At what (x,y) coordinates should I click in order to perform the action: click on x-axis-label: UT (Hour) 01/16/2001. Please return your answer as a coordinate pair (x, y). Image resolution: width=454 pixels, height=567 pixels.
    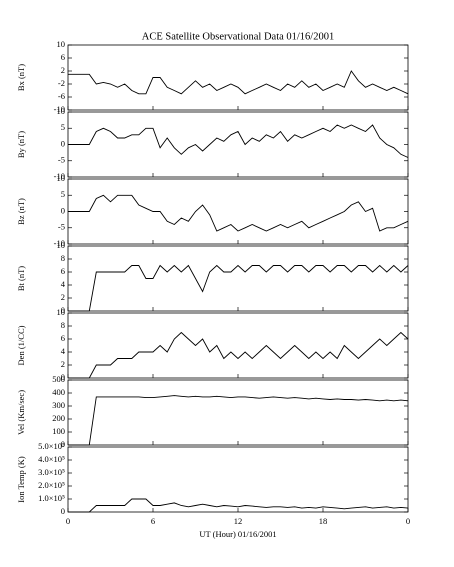
    Looking at the image, I should click on (237, 534).